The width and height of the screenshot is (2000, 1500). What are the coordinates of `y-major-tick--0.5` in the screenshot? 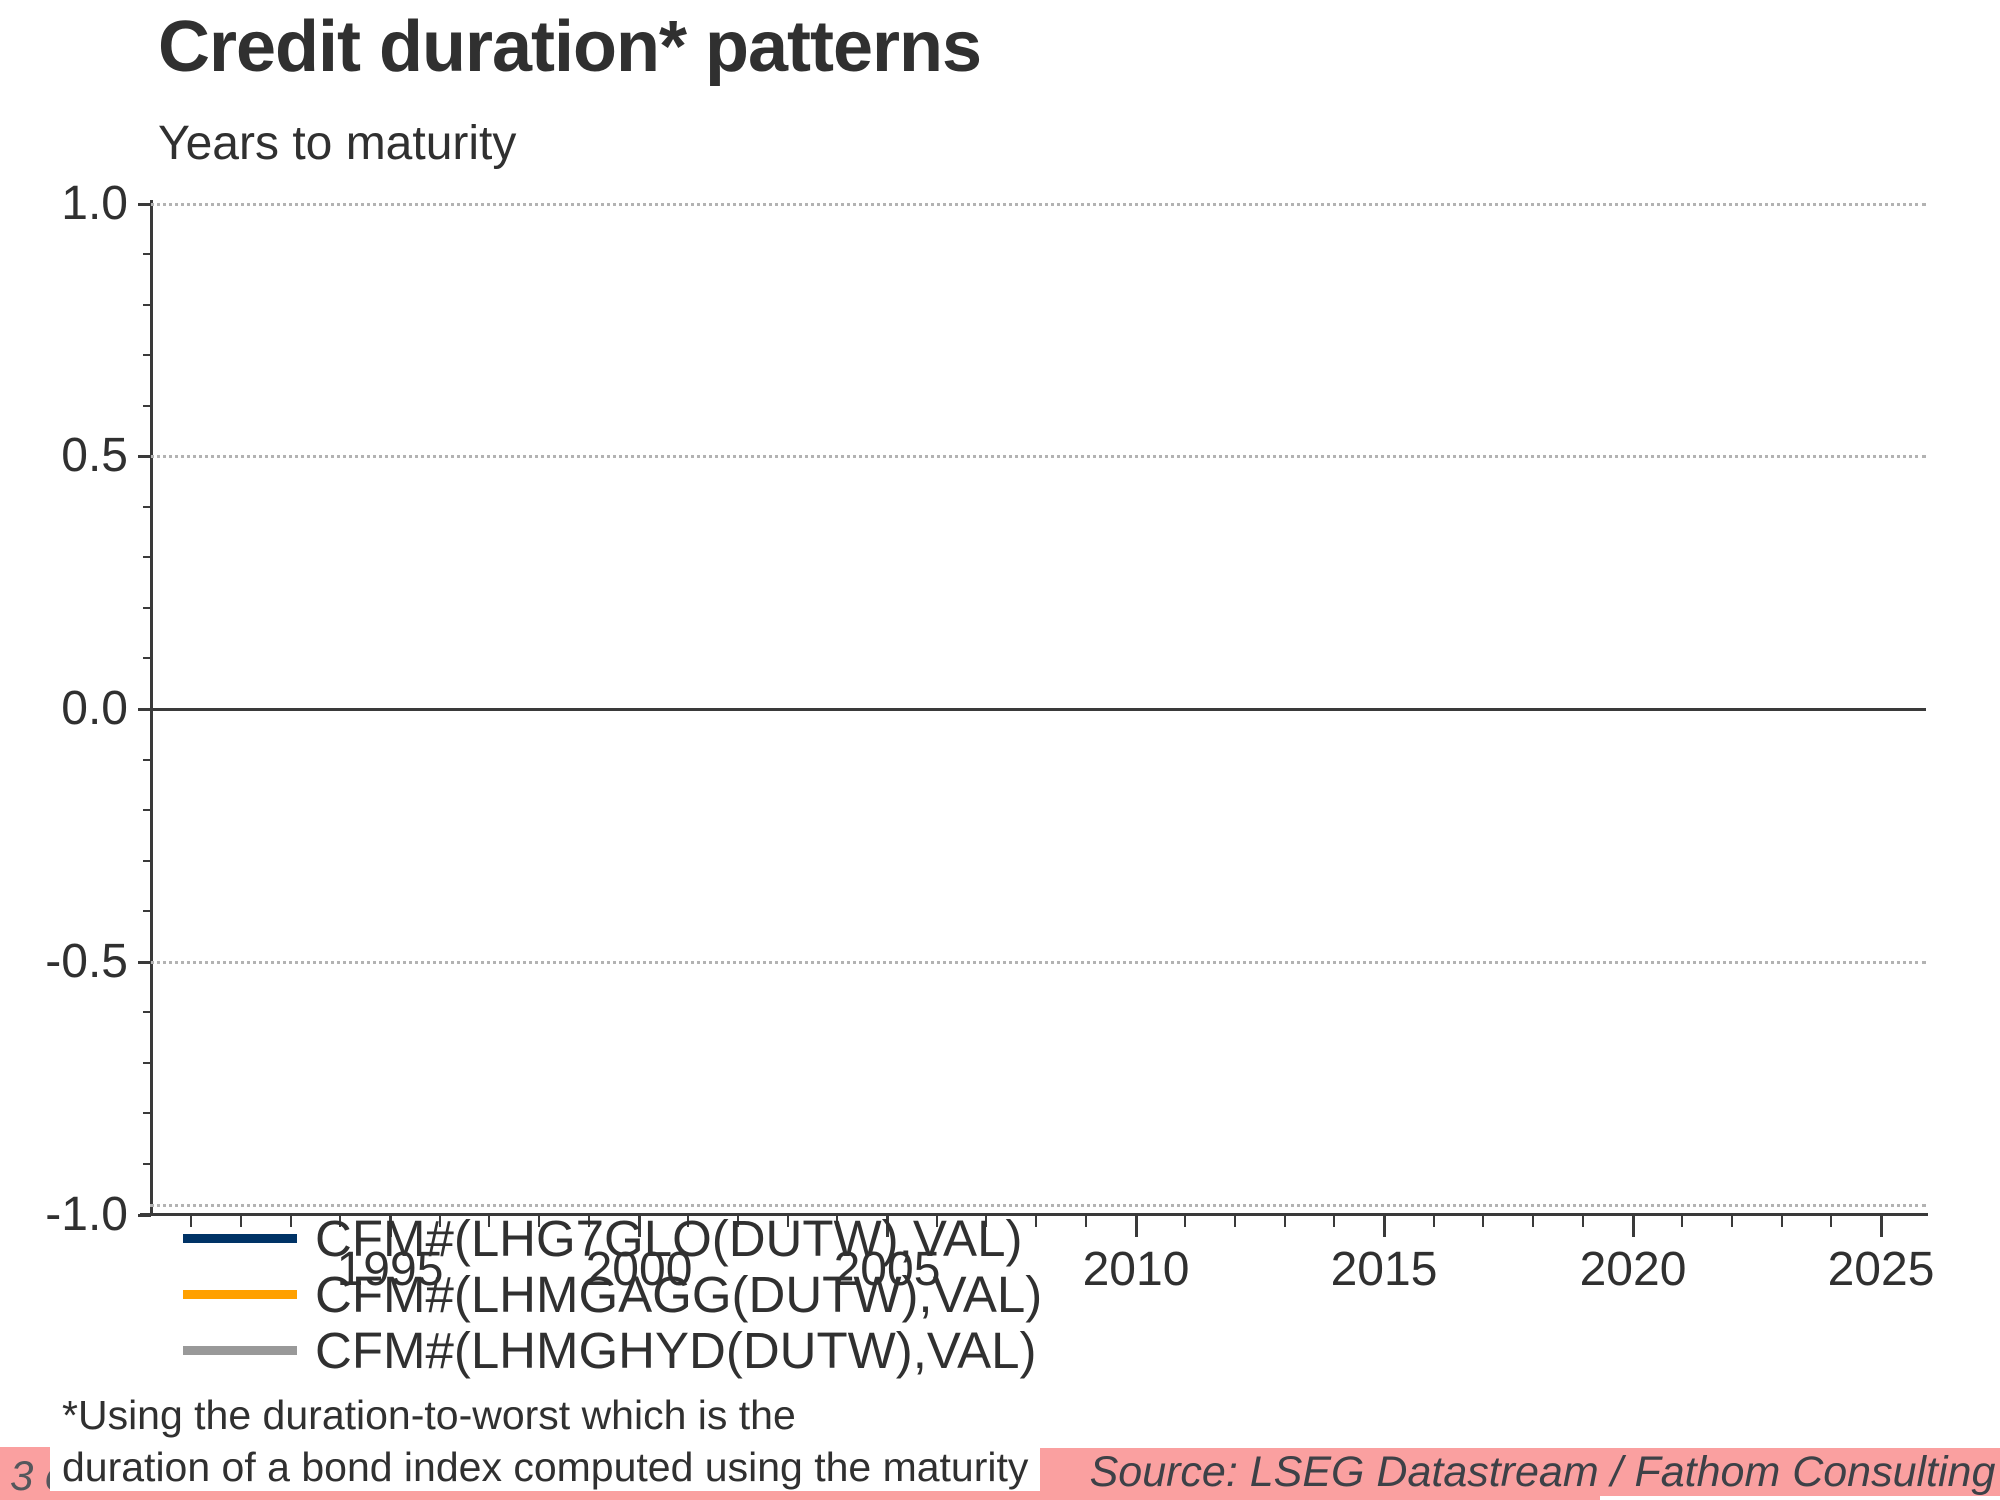 It's located at (144, 962).